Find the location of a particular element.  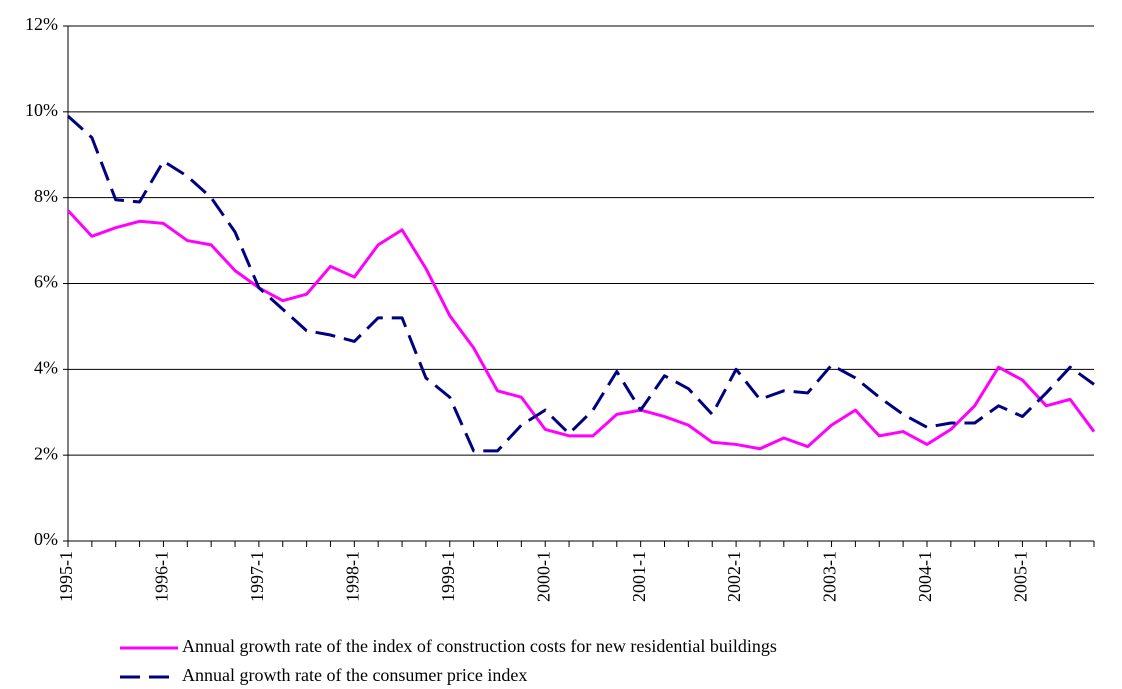

y-tick-label: 4% is located at coordinates (46, 367).